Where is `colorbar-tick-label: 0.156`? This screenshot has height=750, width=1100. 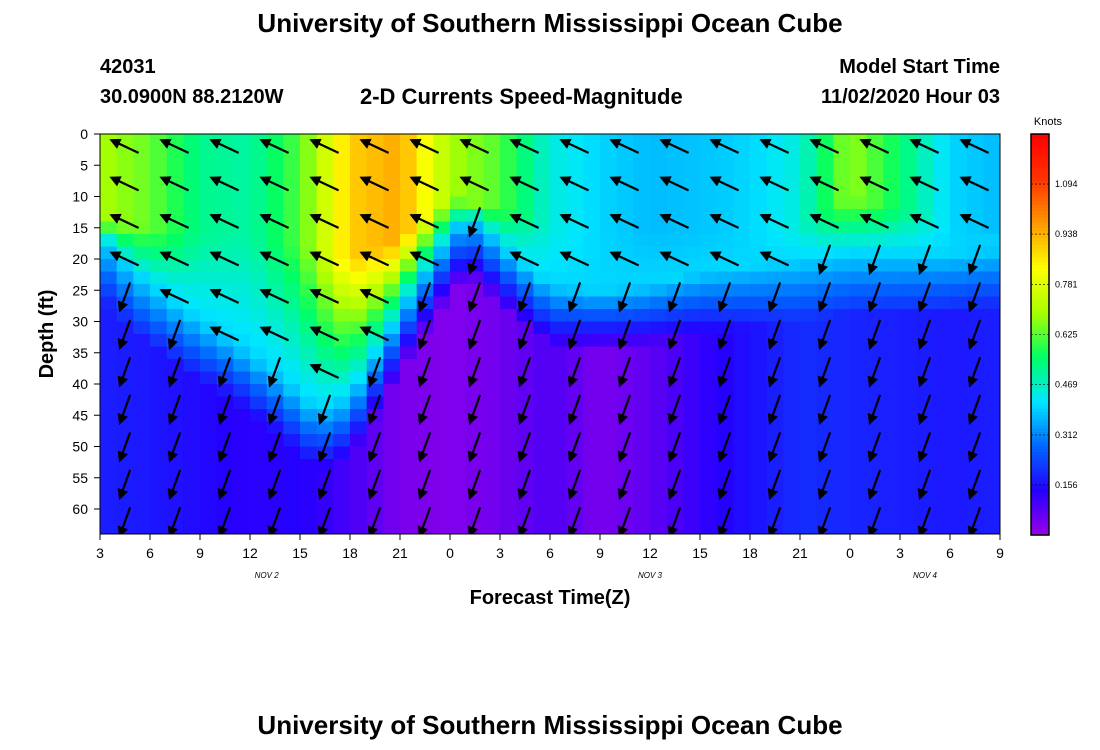
colorbar-tick-label: 0.156 is located at coordinates (1066, 485).